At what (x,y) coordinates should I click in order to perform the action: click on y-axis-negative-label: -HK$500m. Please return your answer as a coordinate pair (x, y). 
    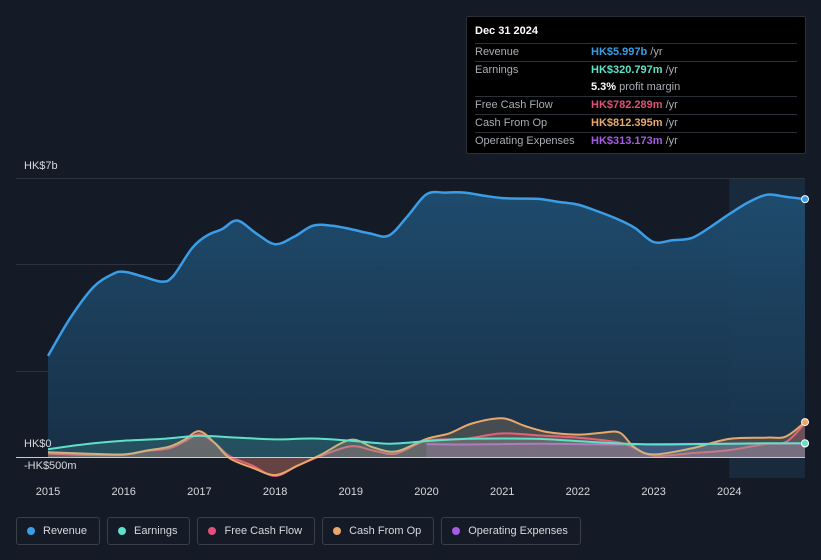
    Looking at the image, I should click on (50, 466).